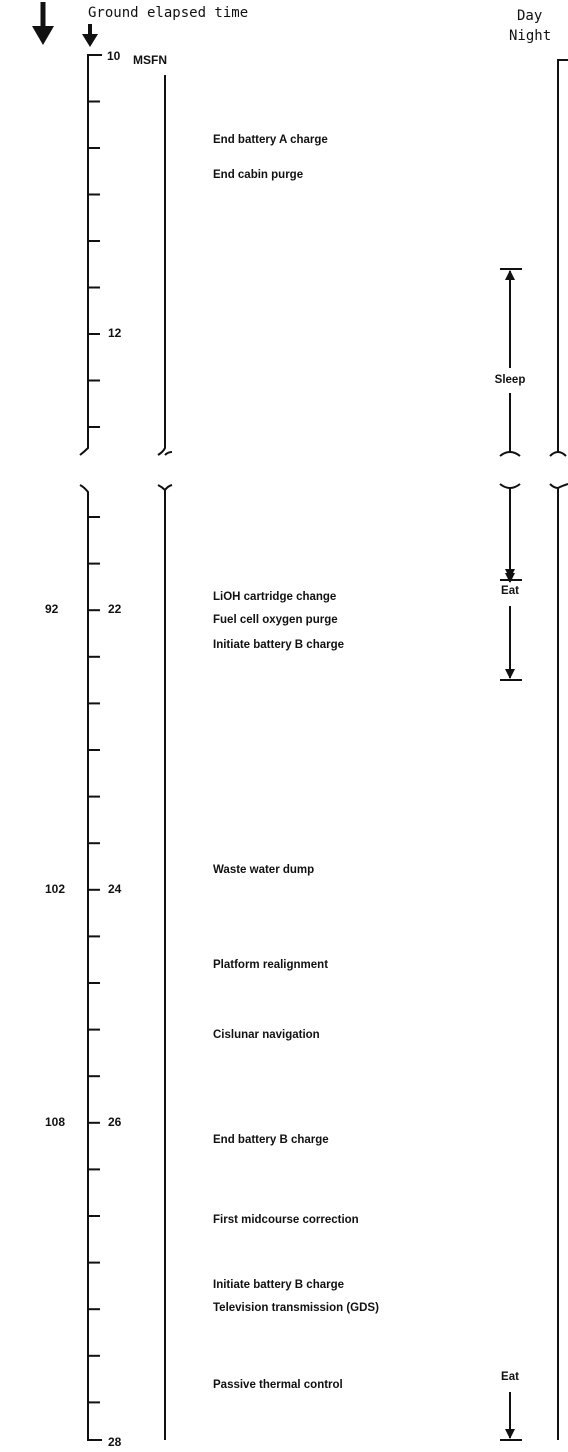  What do you see at coordinates (275, 620) in the screenshot?
I see `event-label: Fuel cell oxygen purge` at bounding box center [275, 620].